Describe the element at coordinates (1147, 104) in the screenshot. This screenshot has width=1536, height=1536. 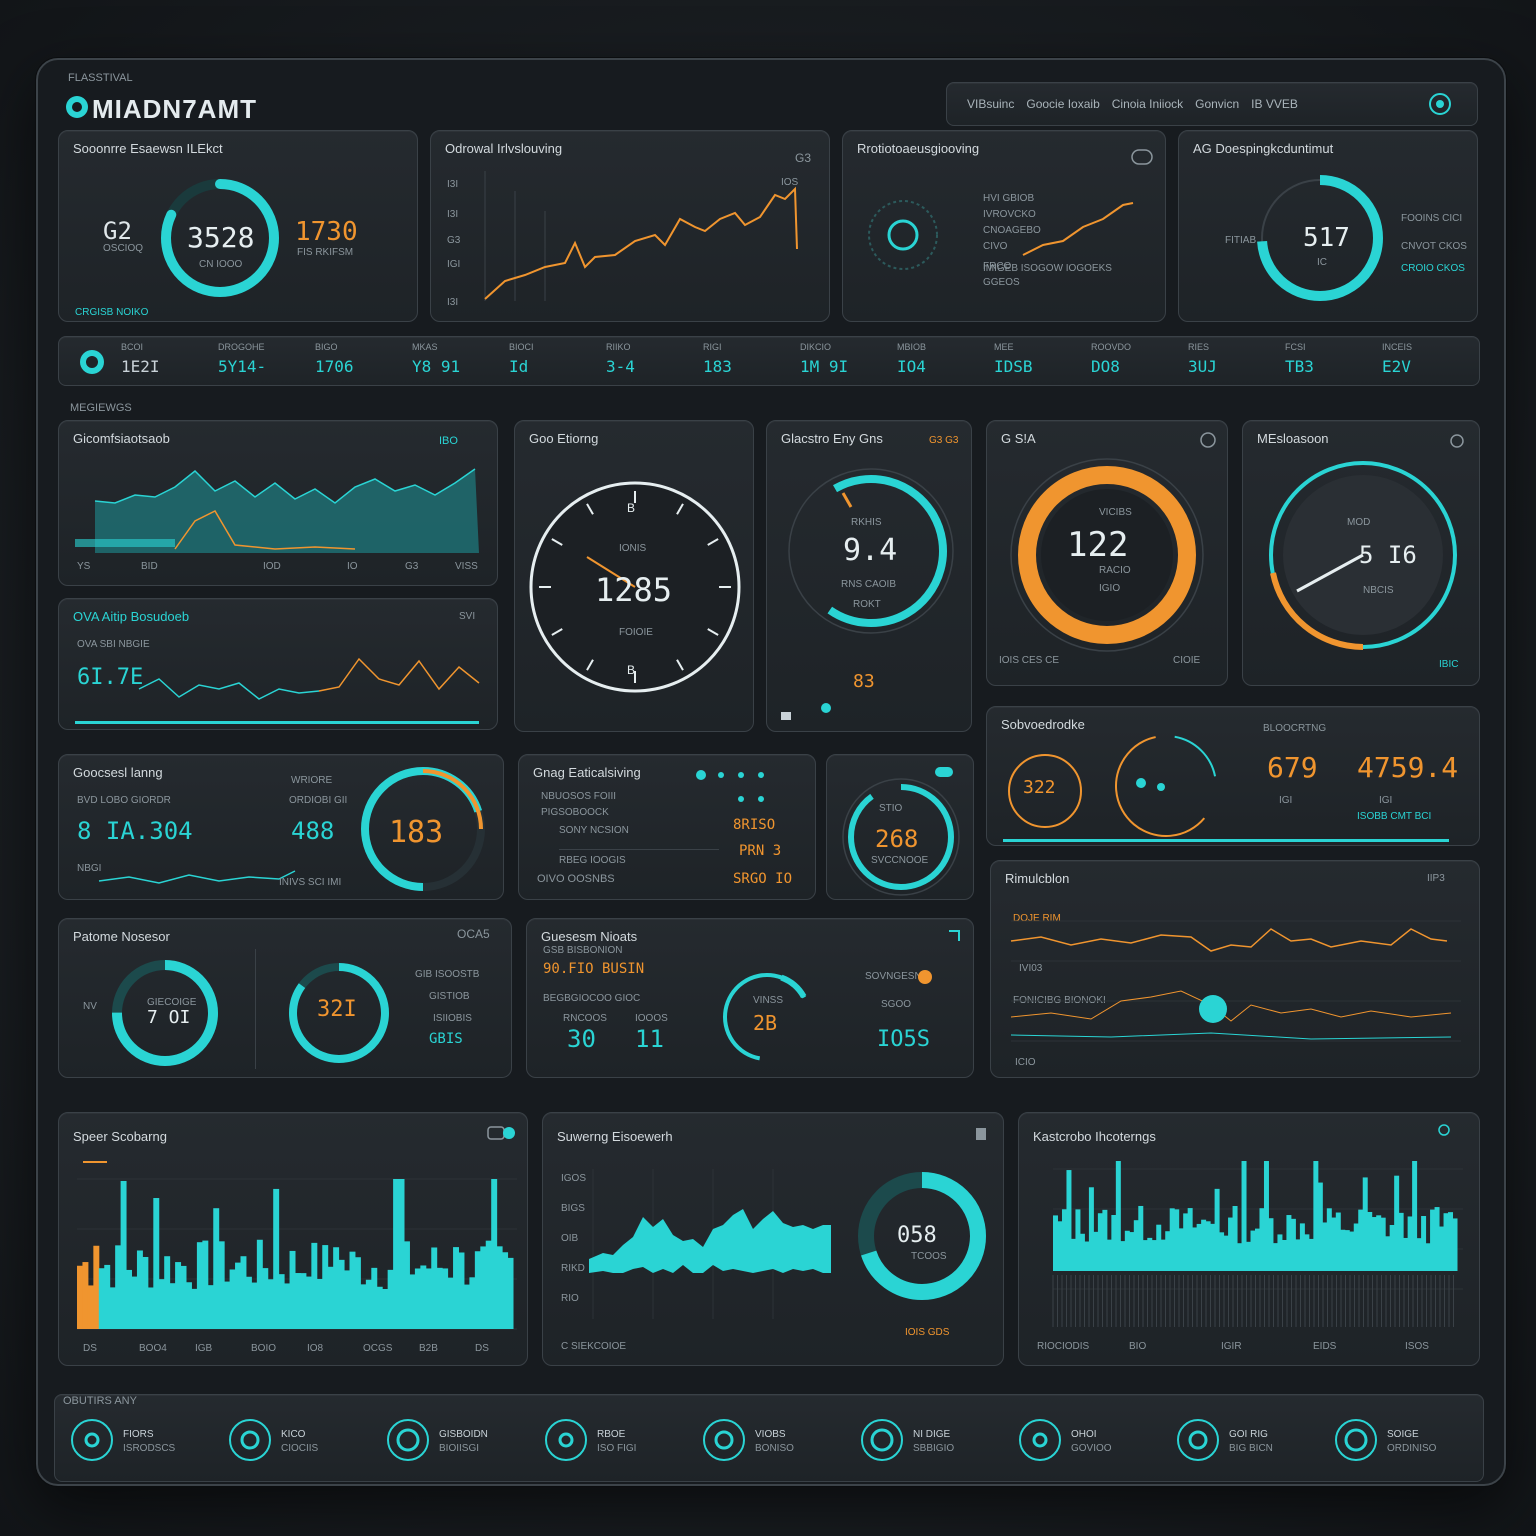
I see `nav-item: Cinoia Iniiock` at that location.